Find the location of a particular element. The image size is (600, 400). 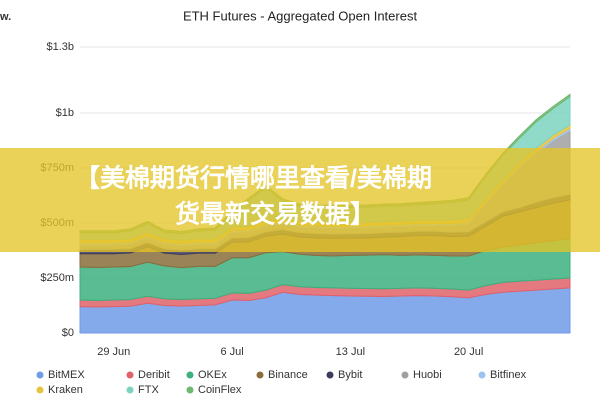

y-tick-label: $250m is located at coordinates (57, 278).